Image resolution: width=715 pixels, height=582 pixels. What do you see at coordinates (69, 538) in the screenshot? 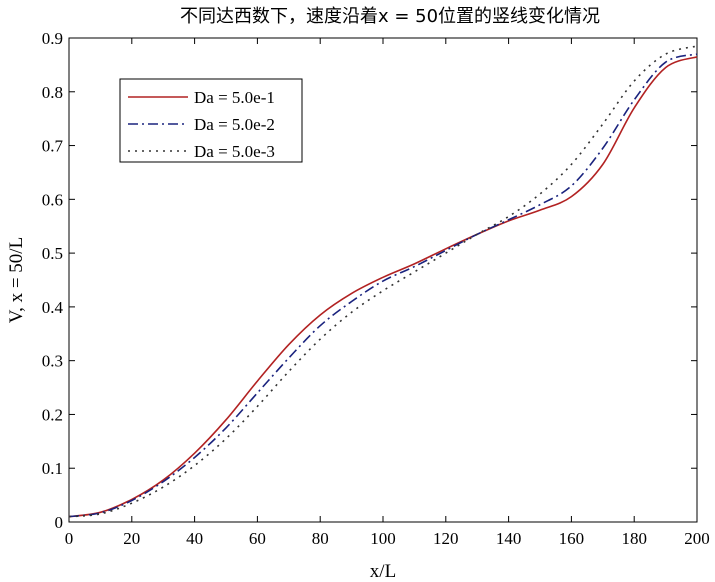
I see `x-tick-label: 0` at bounding box center [69, 538].